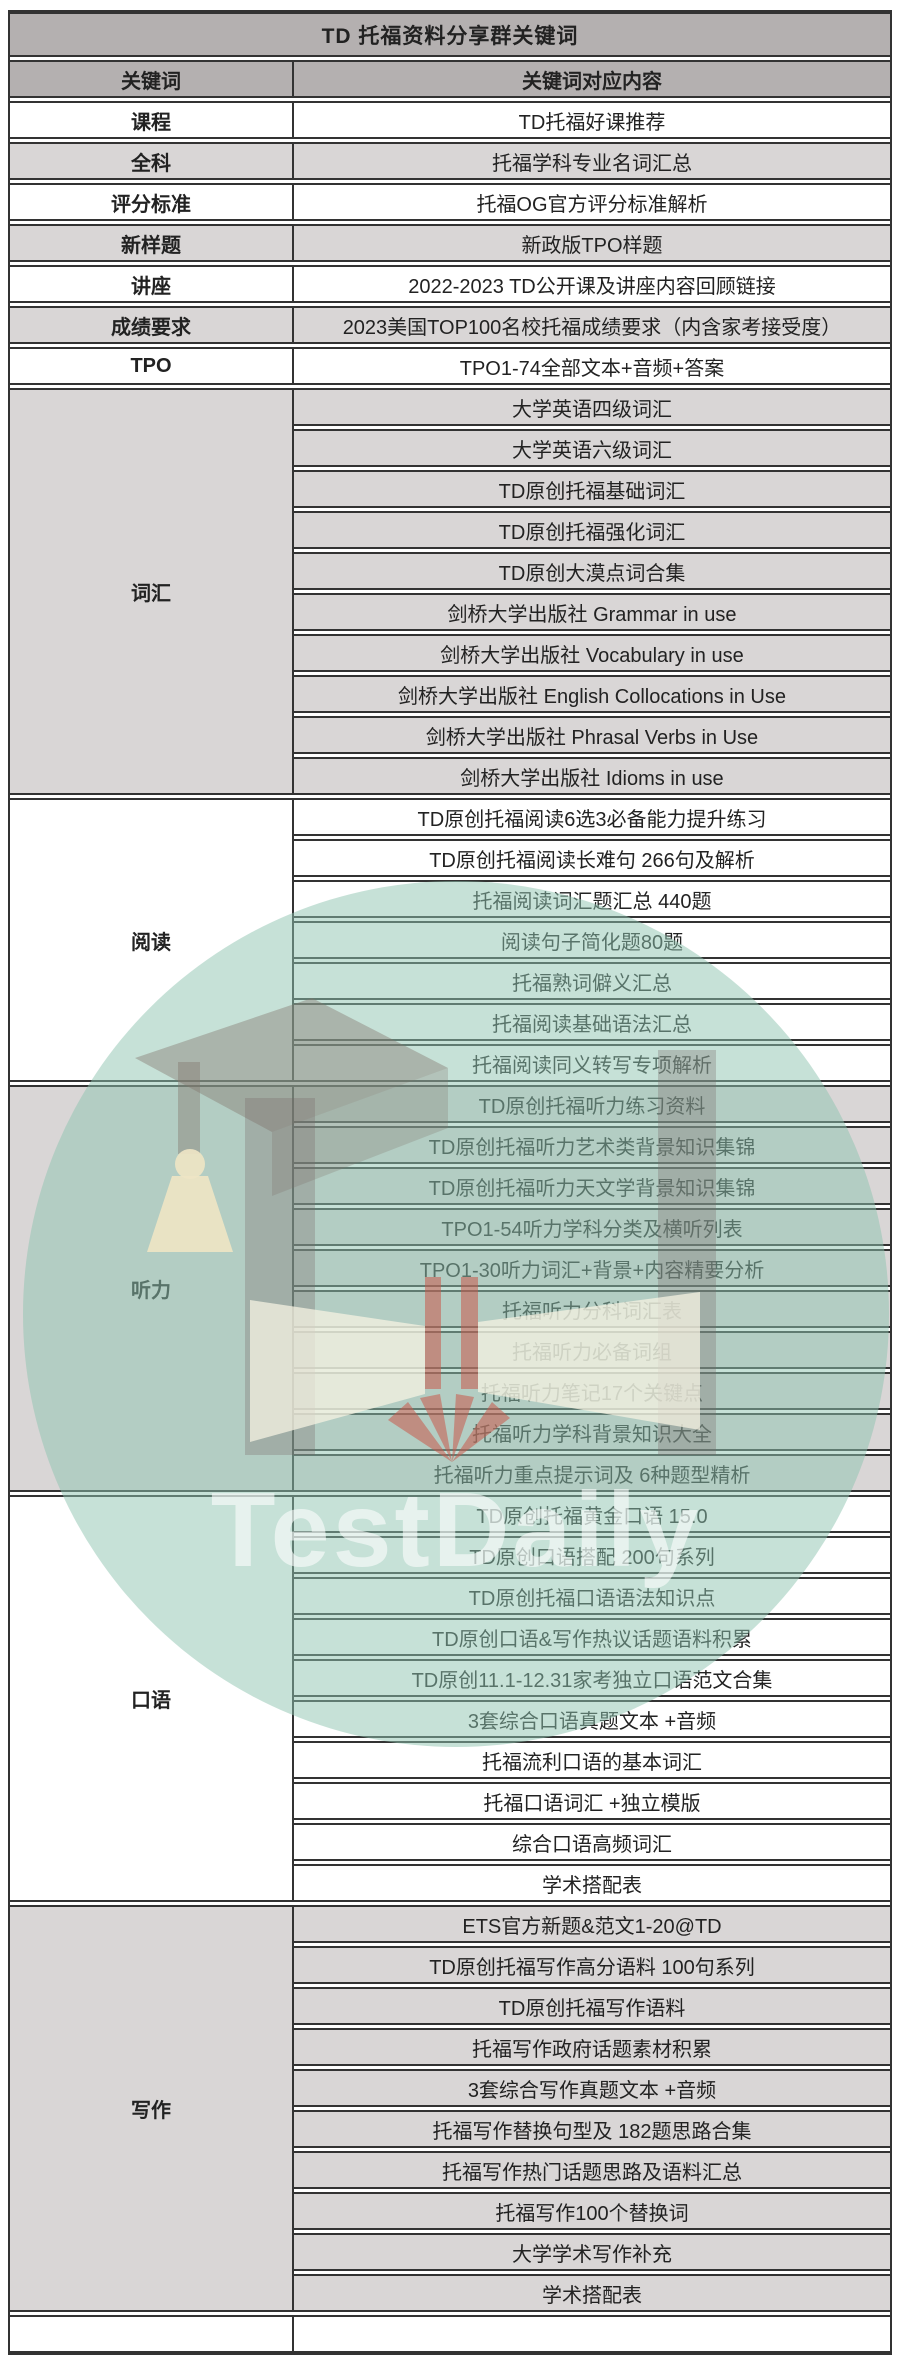 This screenshot has width=900, height=2355. I want to click on content-cell: 托福听力重点提示词及 6种题型精析, so click(592, 1472).